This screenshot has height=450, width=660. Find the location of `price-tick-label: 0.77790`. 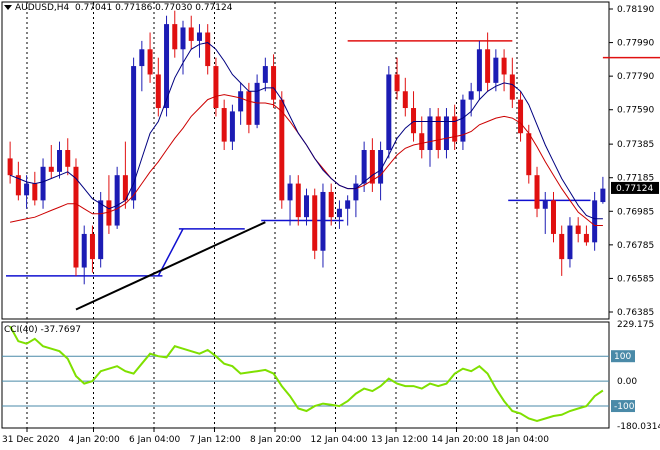

price-tick-label: 0.77790 is located at coordinates (635, 77).